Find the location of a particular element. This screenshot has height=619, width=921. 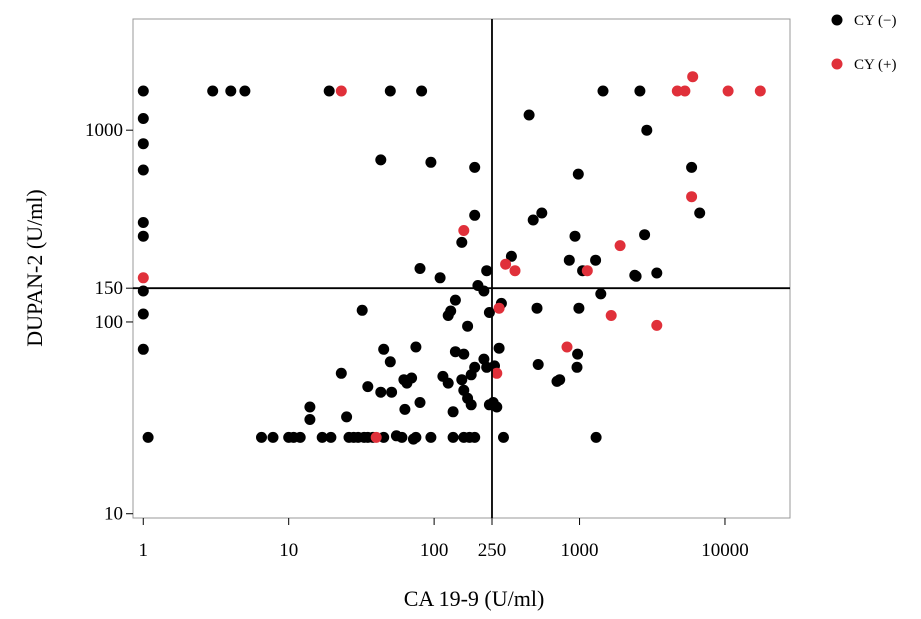

y-tick-label: 10 is located at coordinates (113, 514).